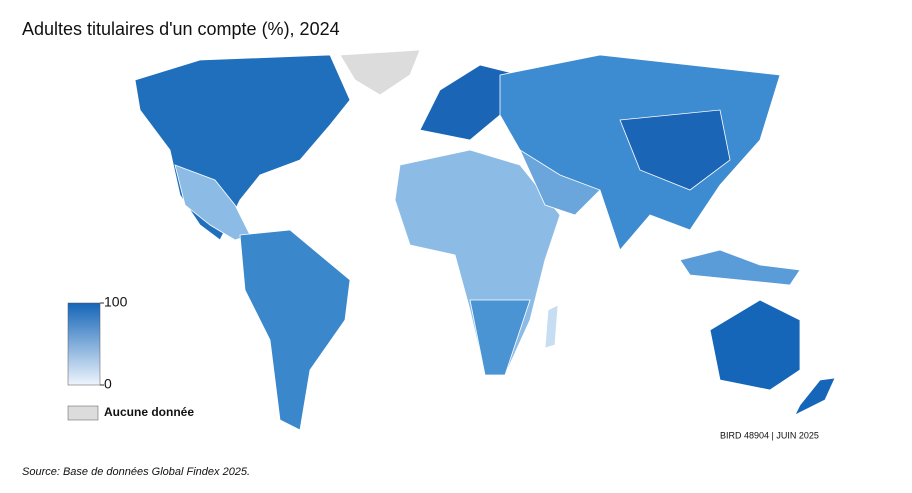  I want to click on southern-africa, so click(500, 337).